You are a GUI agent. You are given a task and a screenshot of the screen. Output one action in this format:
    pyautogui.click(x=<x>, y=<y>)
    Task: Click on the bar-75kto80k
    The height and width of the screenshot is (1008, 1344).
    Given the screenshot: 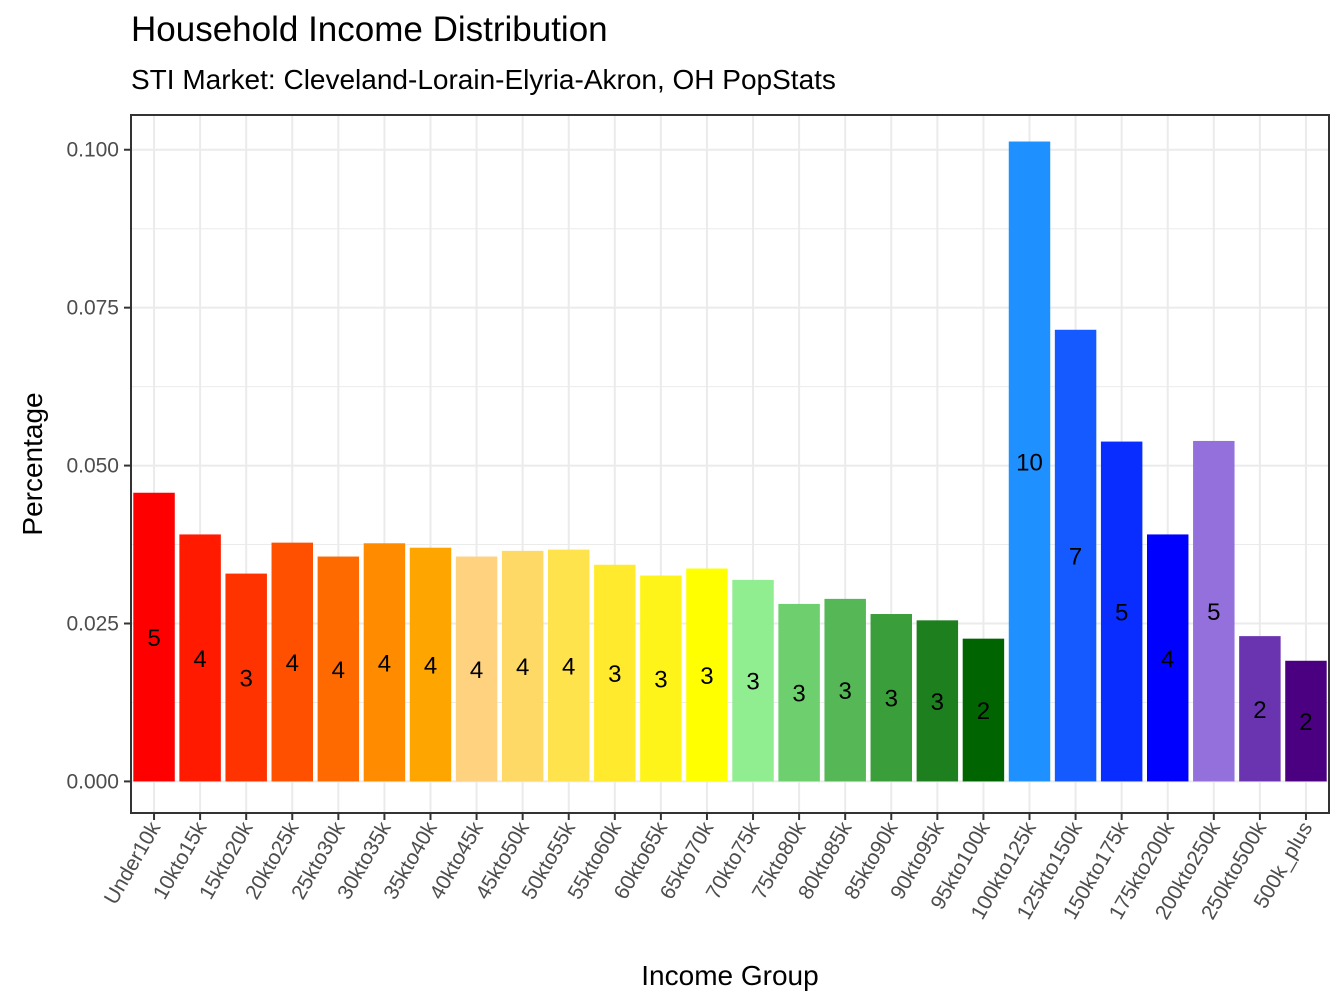 What is the action you would take?
    pyautogui.click(x=799, y=692)
    